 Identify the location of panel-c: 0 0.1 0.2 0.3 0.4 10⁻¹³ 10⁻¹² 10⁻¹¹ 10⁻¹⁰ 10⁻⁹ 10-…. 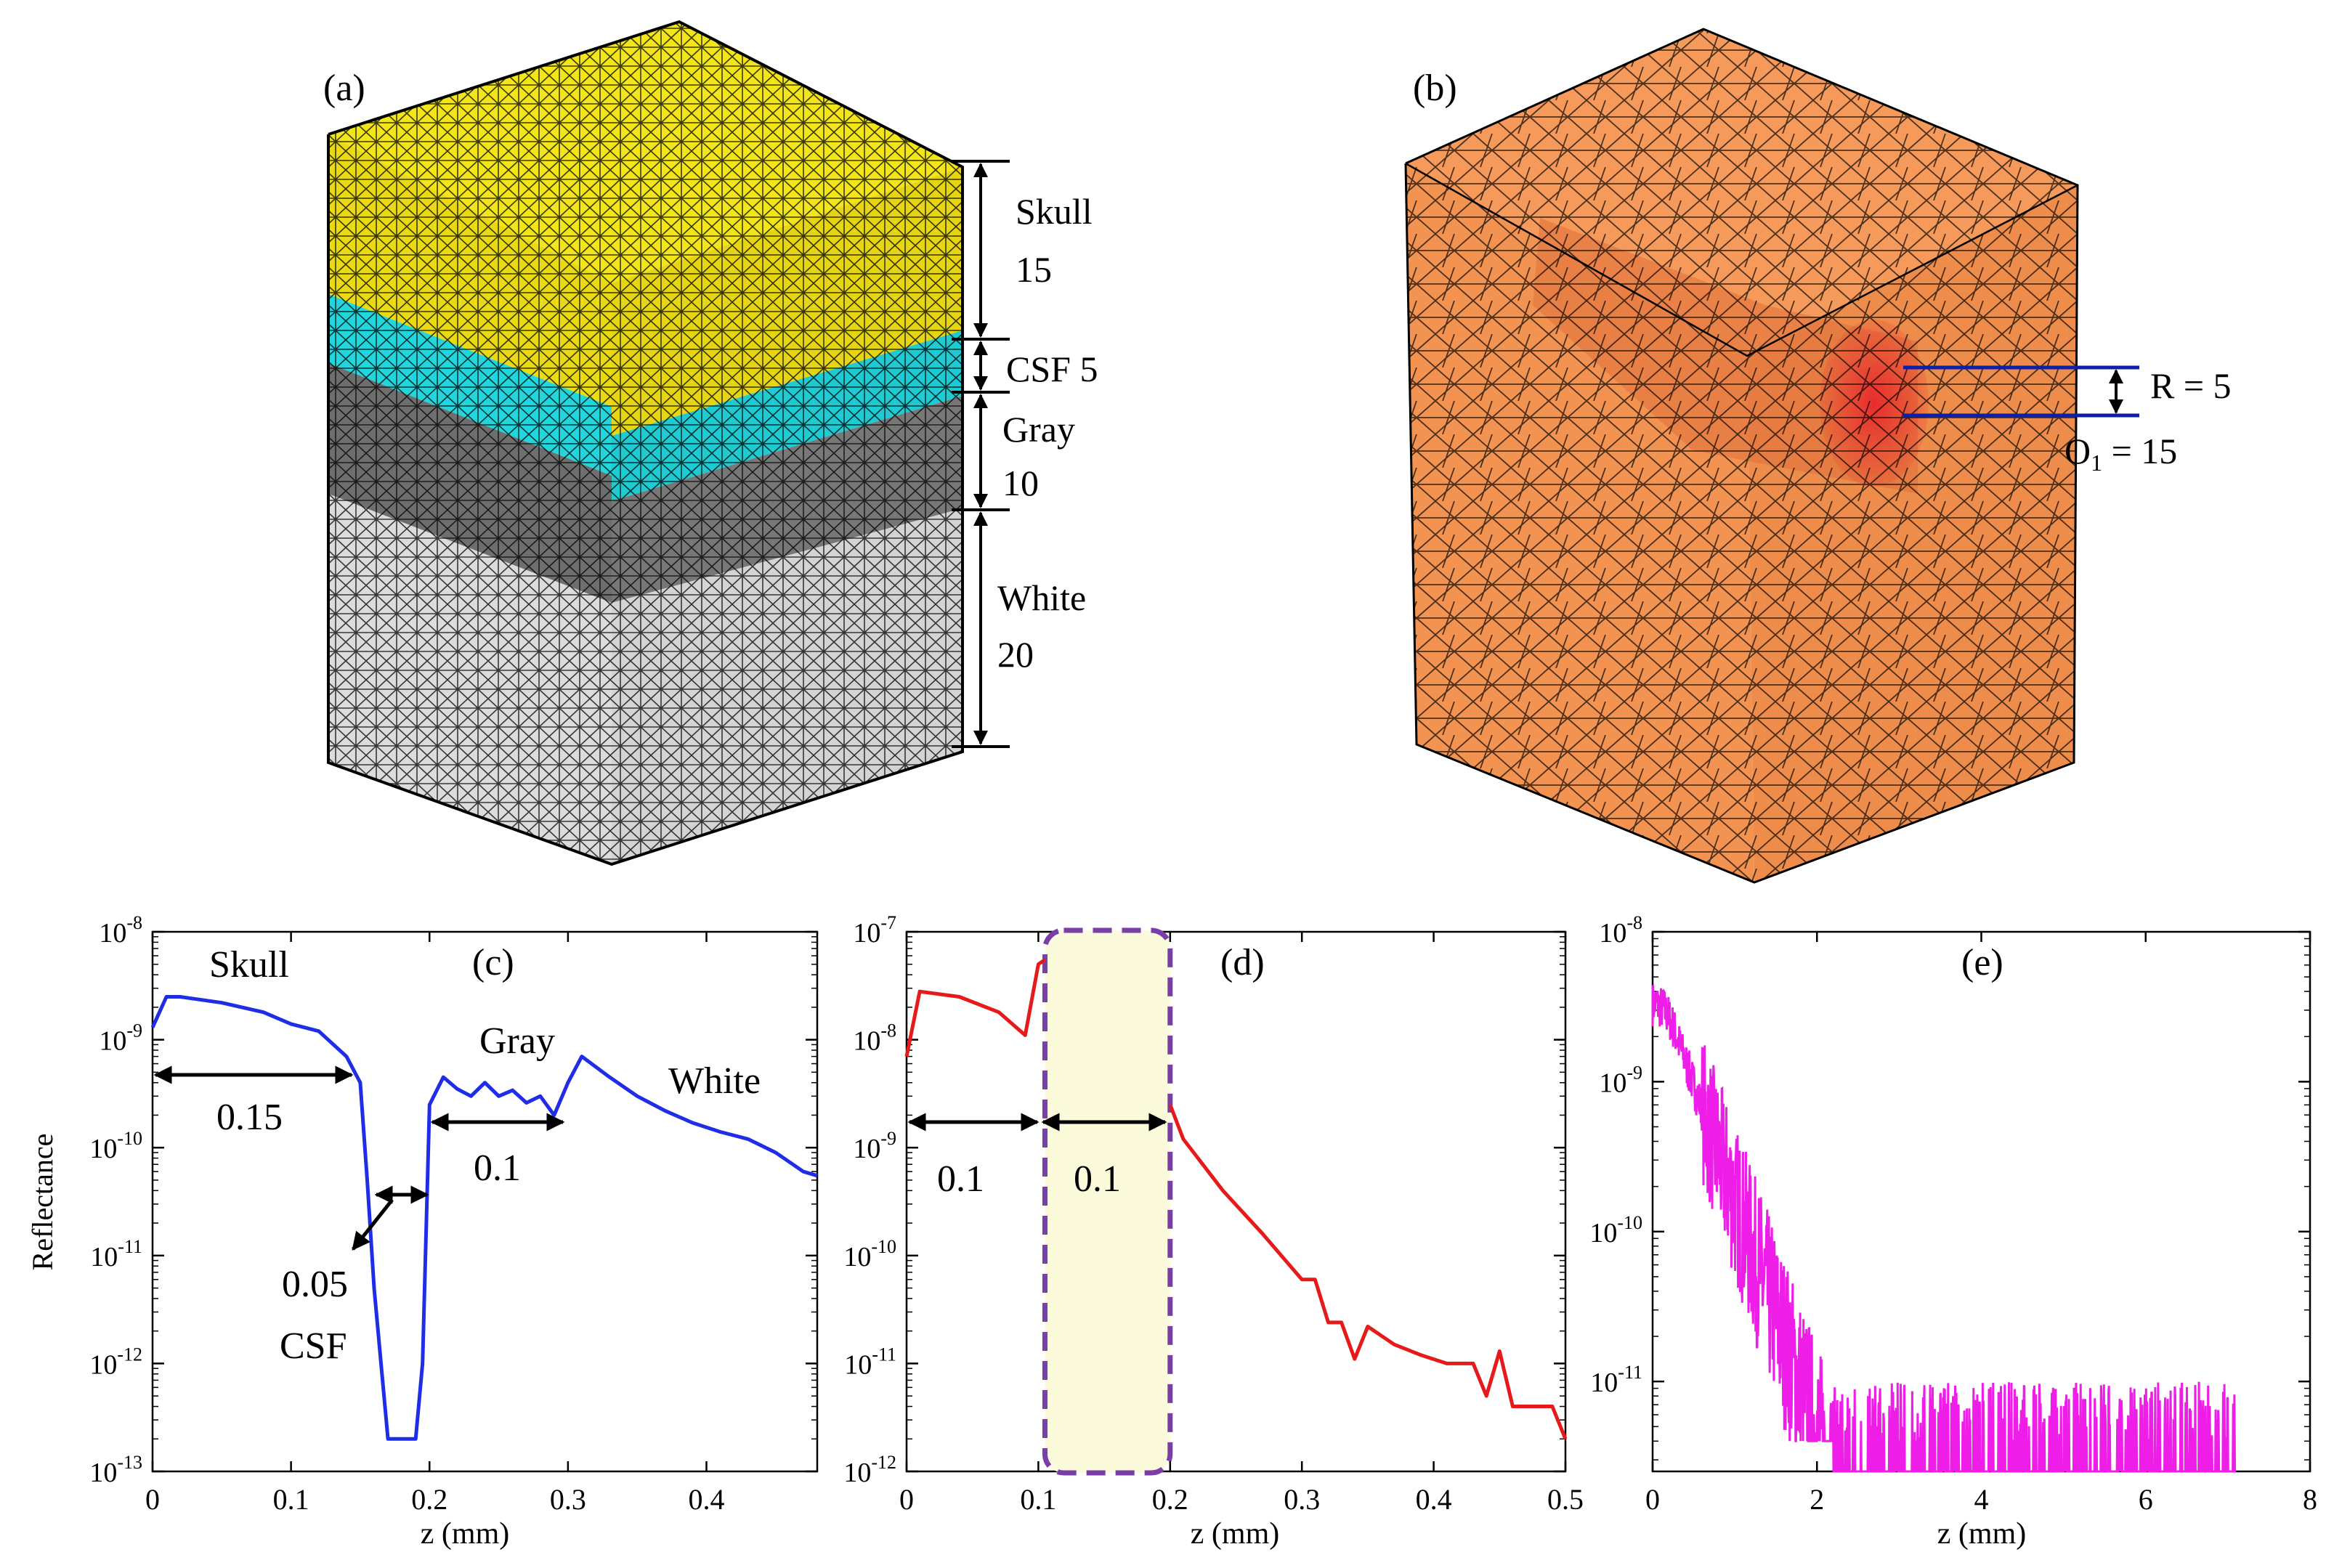
(422, 1231).